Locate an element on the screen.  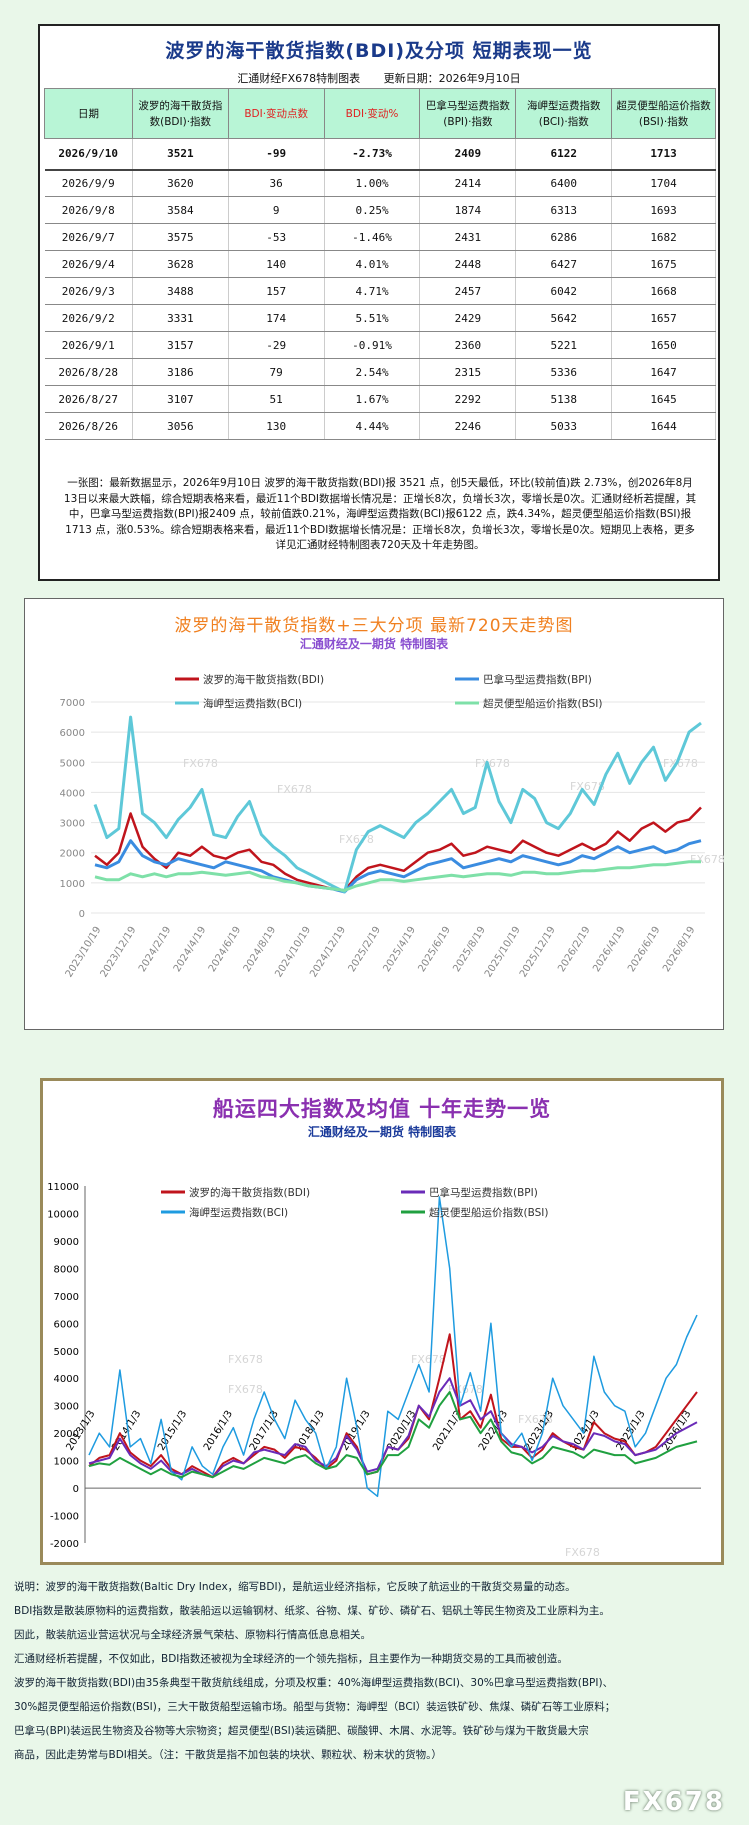
cell-bdi-change-pct: 1.67% is located at coordinates (372, 399).